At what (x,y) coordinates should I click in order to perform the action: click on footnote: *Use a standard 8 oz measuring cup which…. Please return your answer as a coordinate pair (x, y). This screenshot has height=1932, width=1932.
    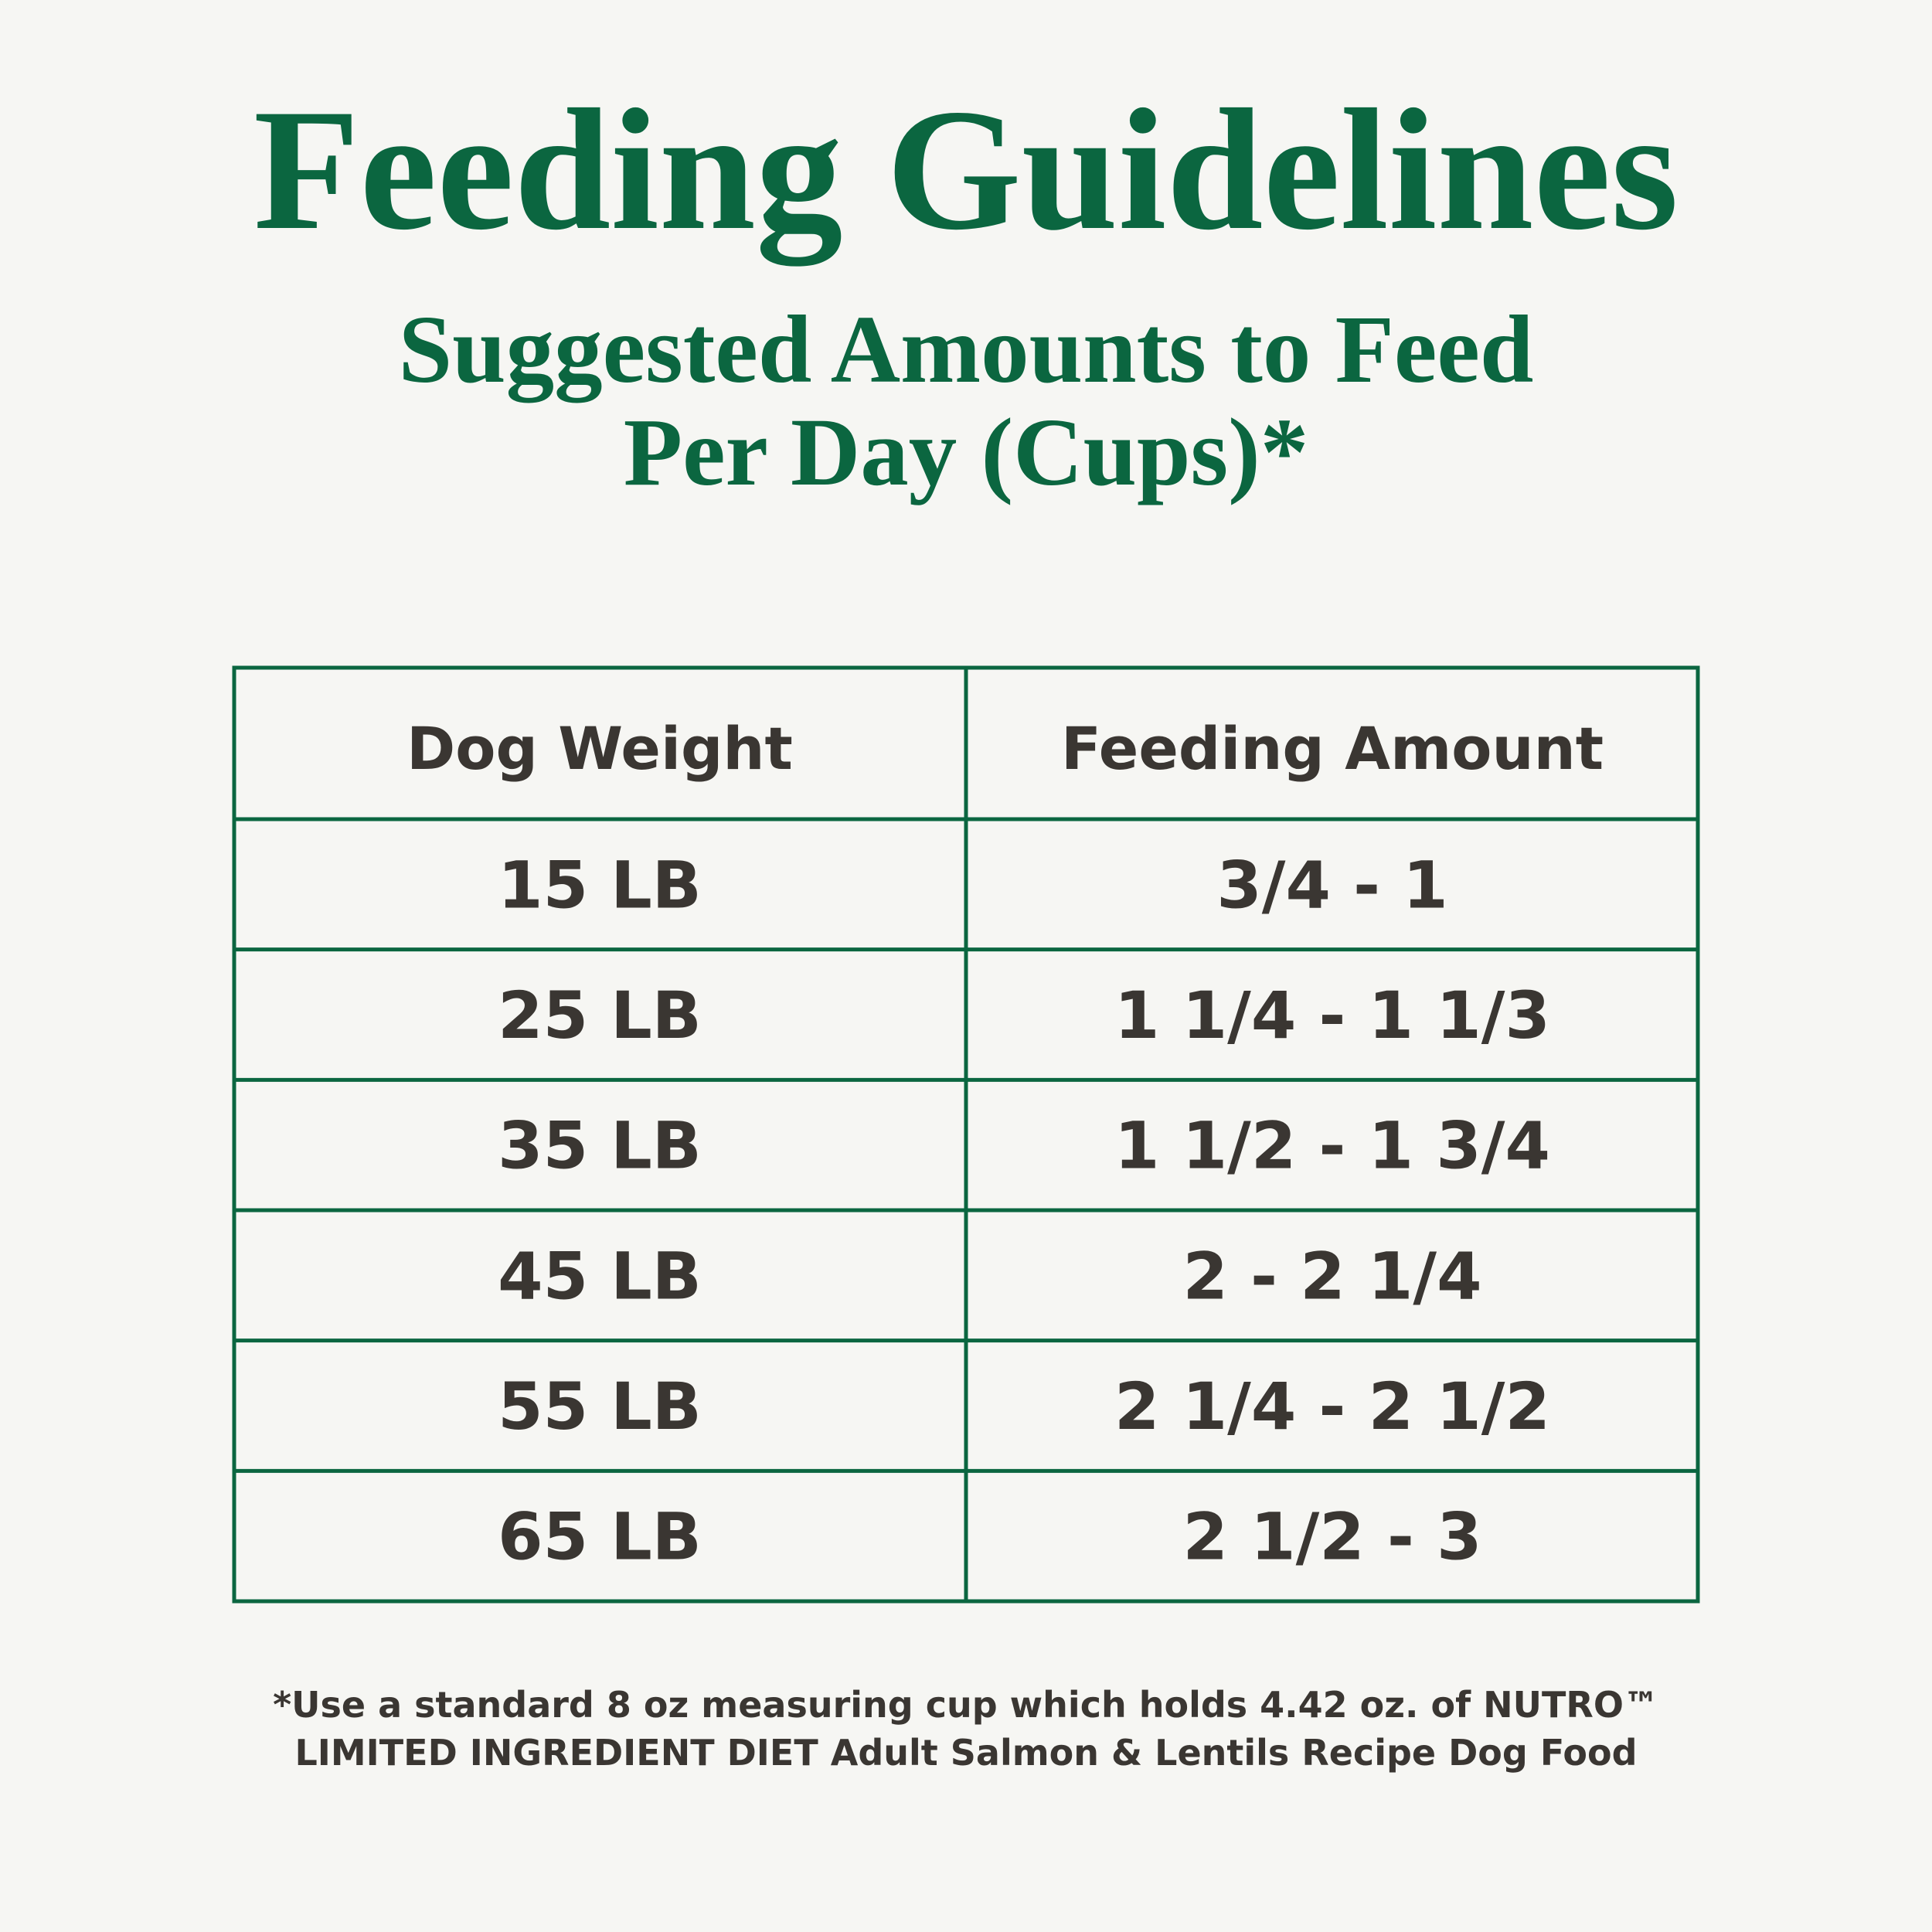
    Looking at the image, I should click on (966, 1705).